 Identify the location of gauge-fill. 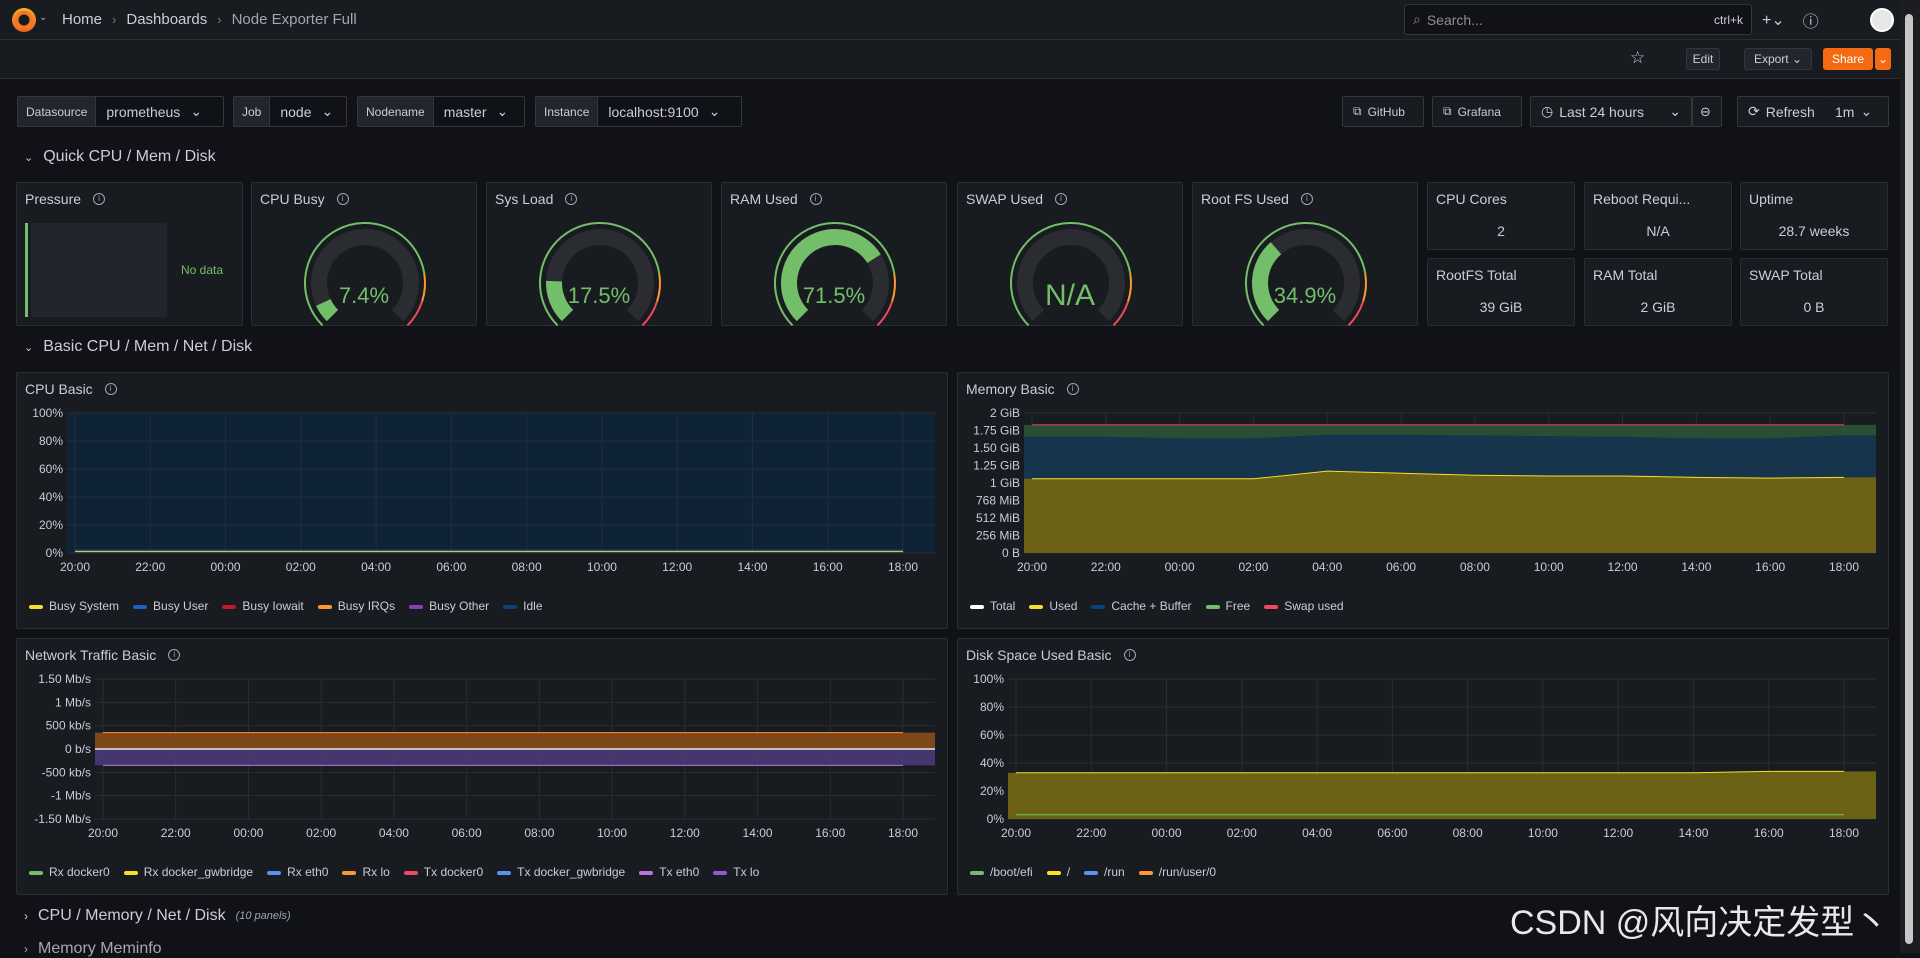
(560, 301).